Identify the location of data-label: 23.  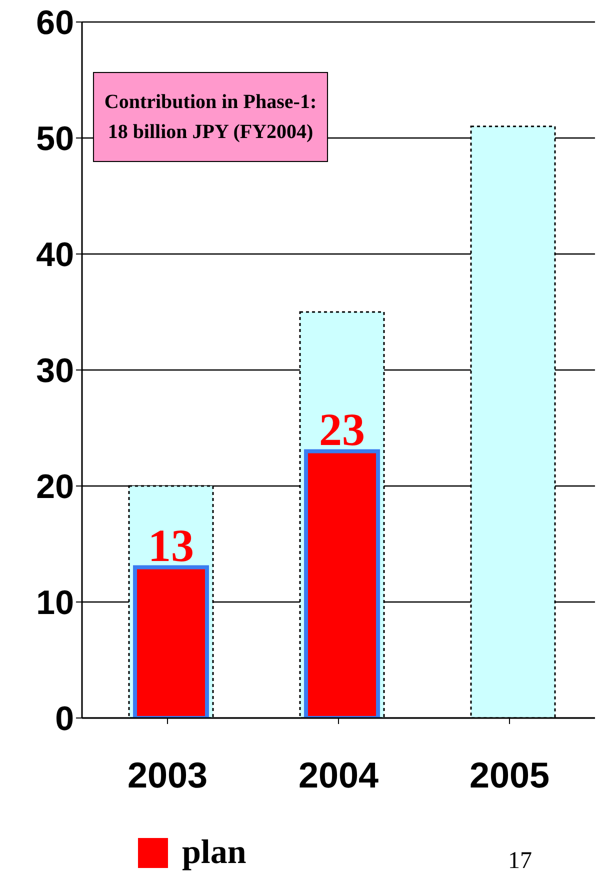
(342, 430).